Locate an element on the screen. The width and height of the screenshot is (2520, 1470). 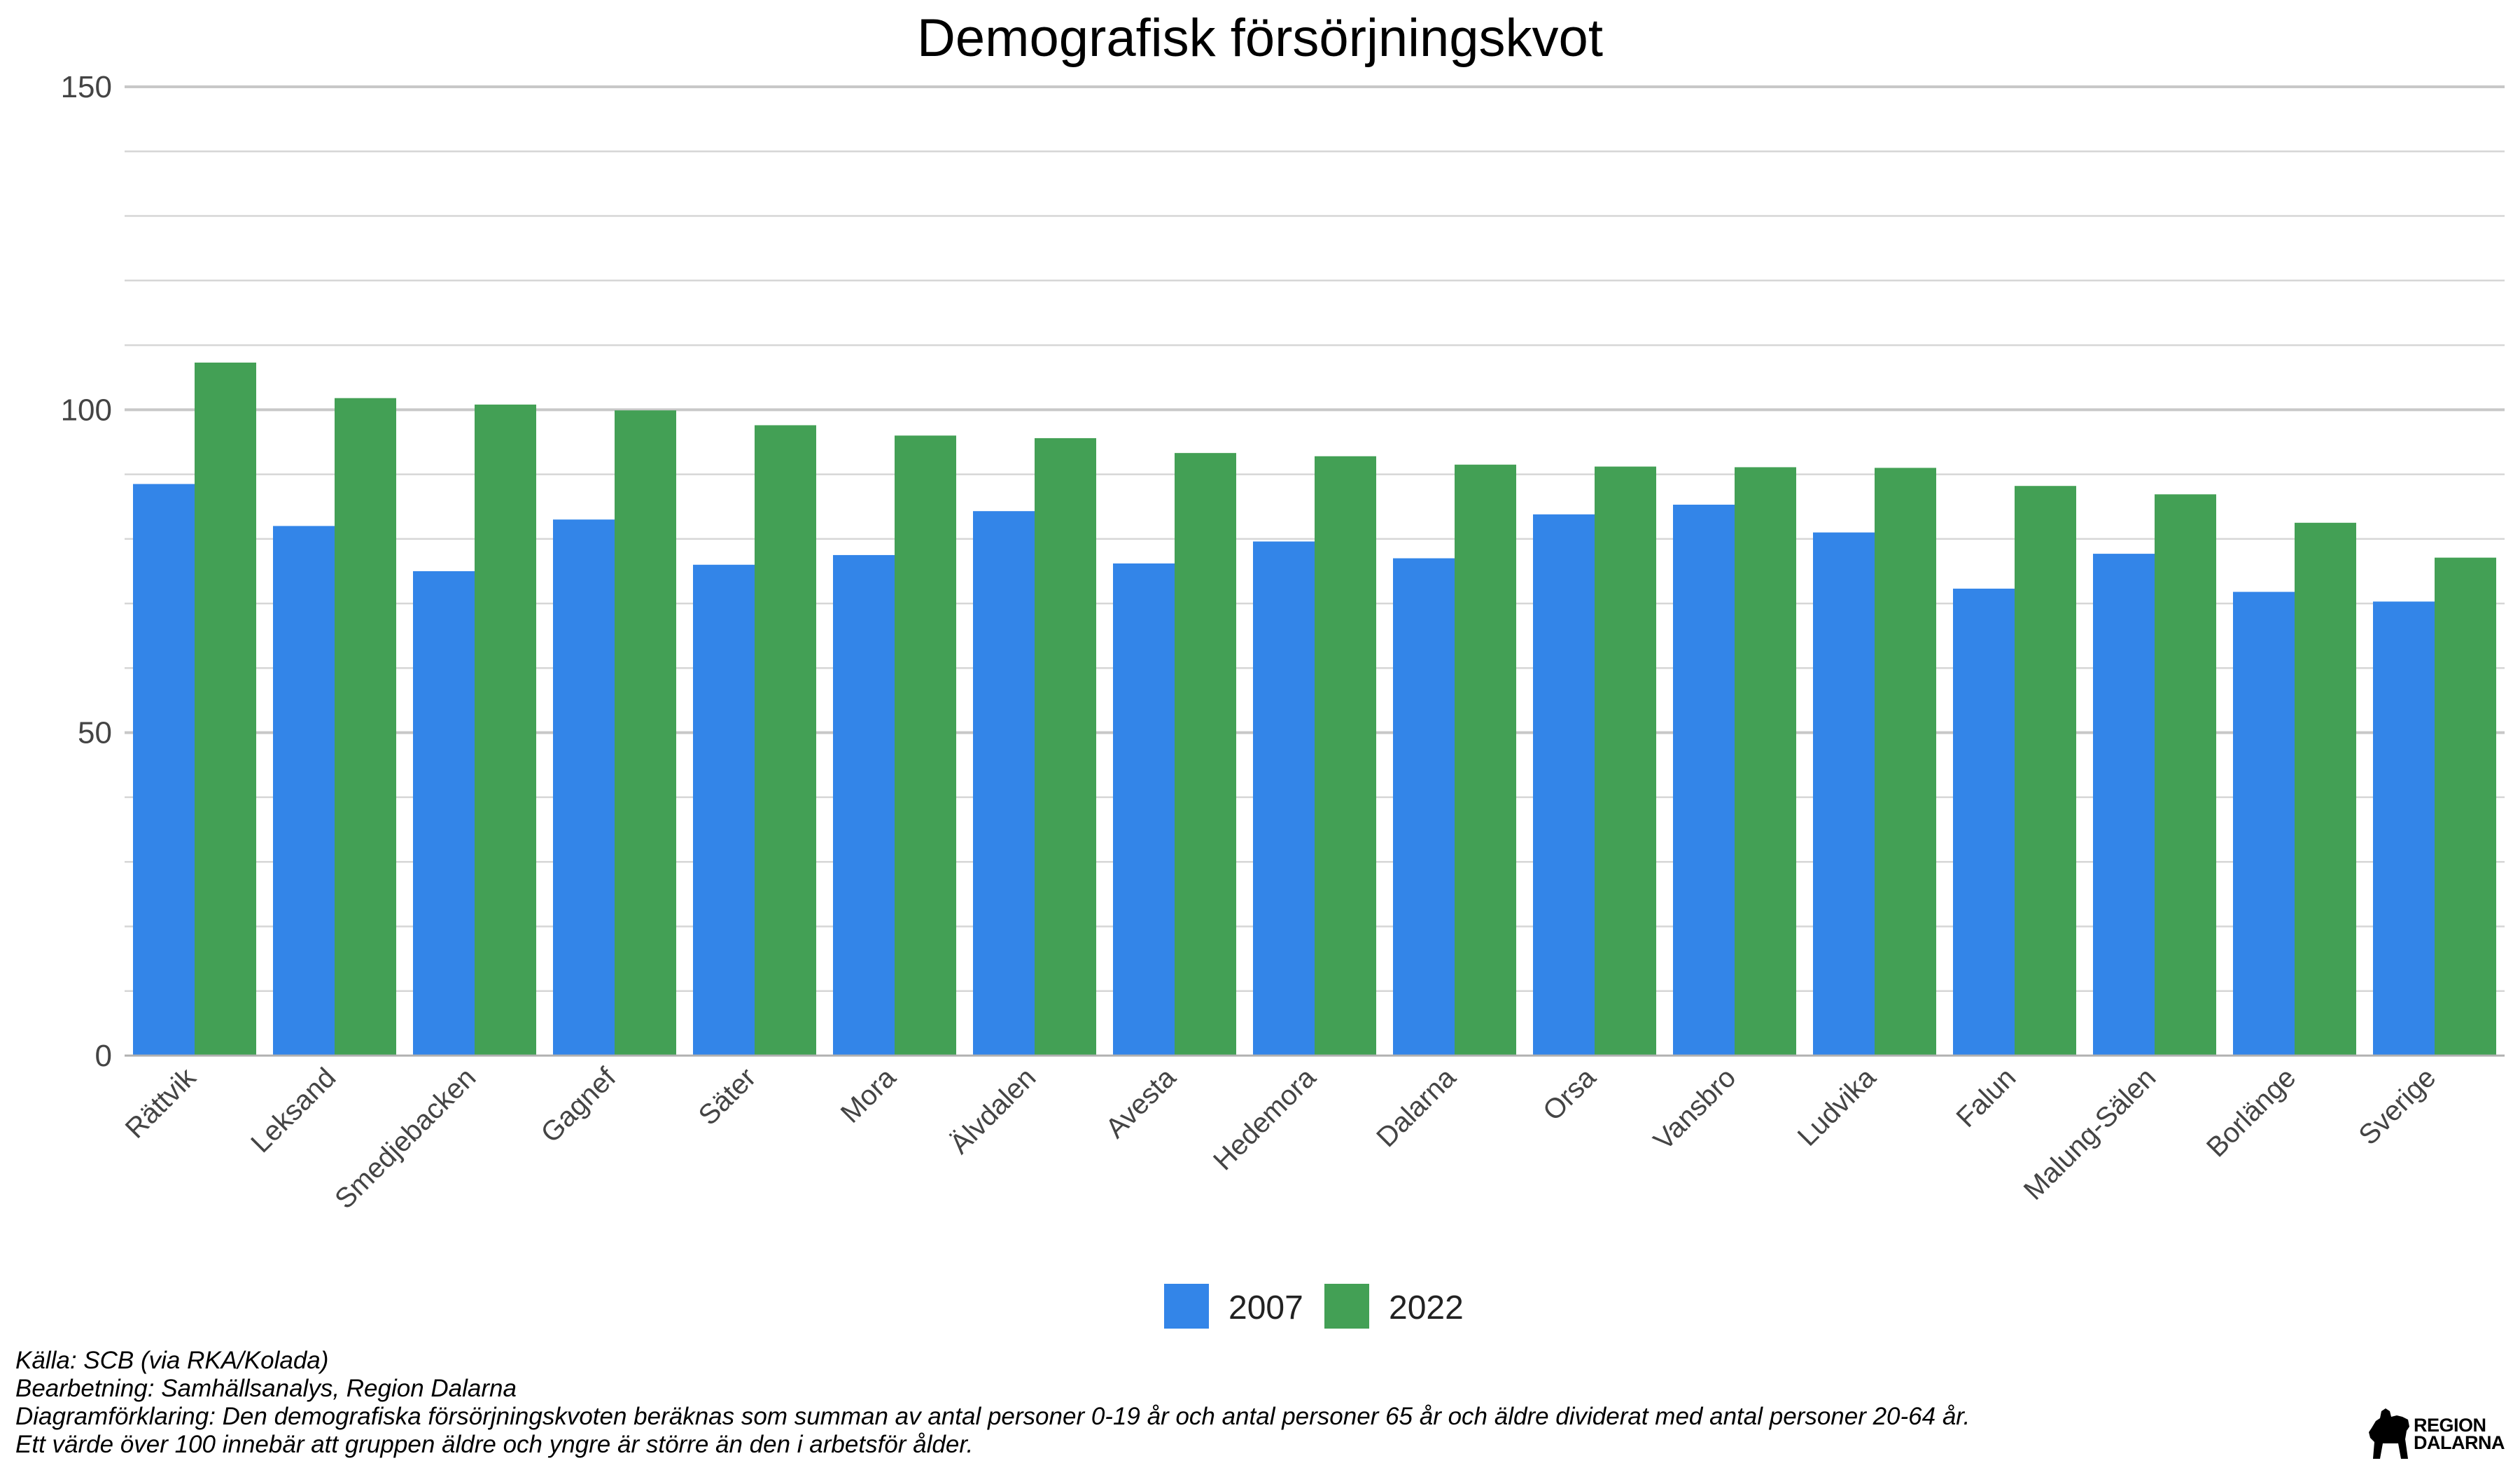
x-tick-label: Älvdalen is located at coordinates (993, 1111).